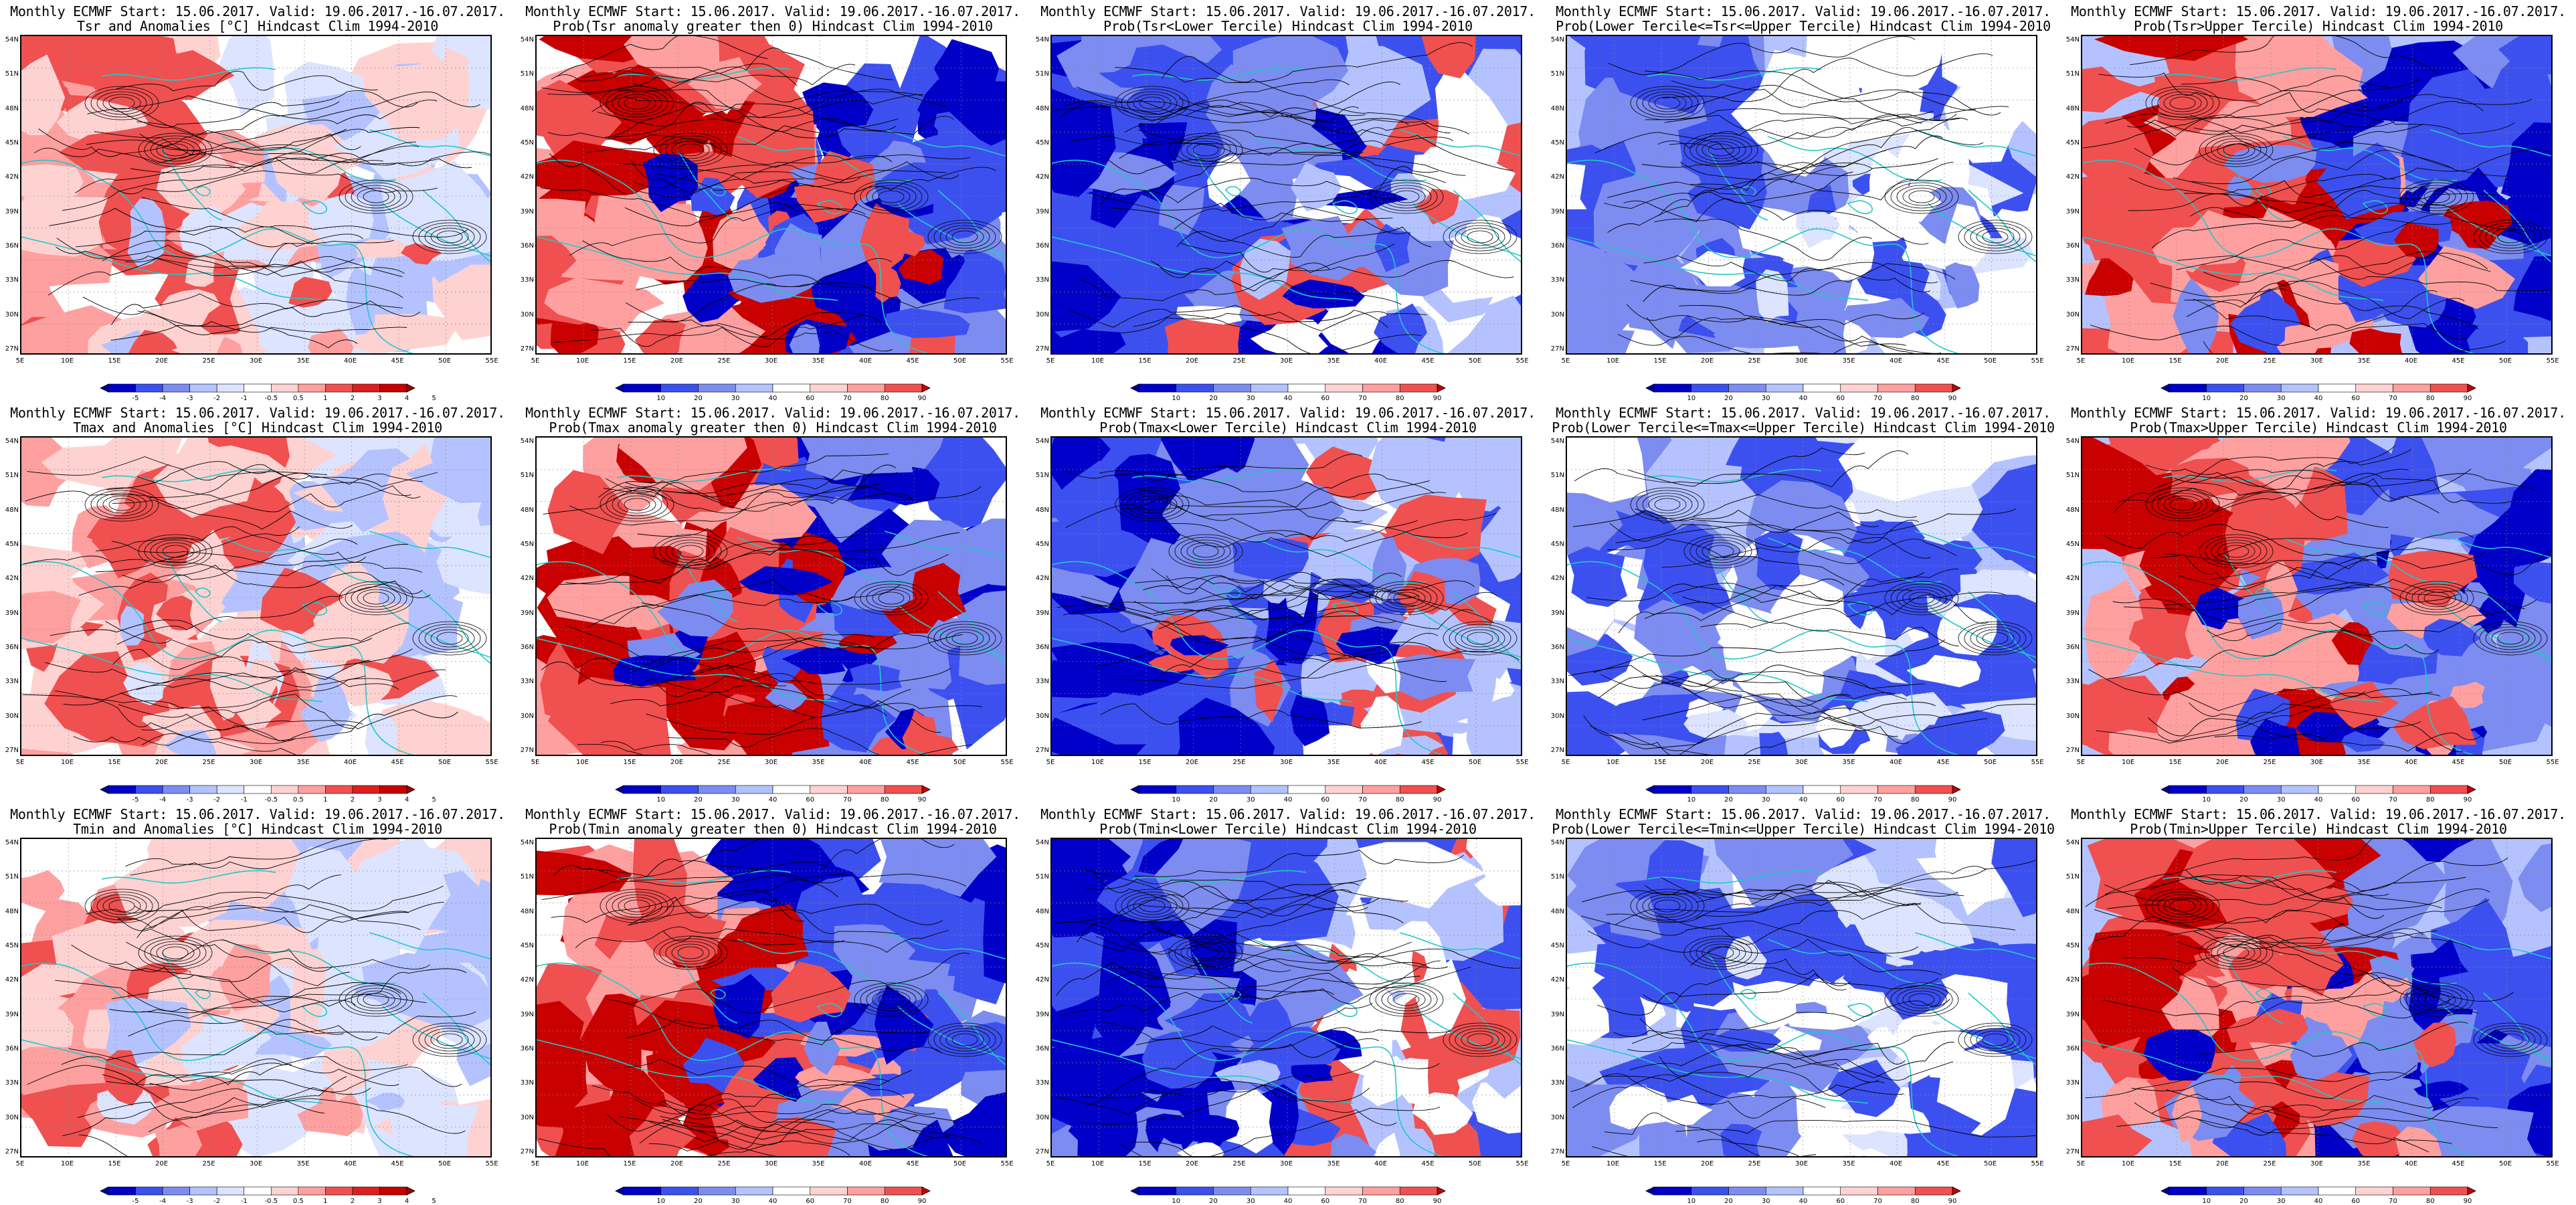 Image resolution: width=2576 pixels, height=1205 pixels. What do you see at coordinates (819, 361) in the screenshot?
I see `longitude-label: 35E` at bounding box center [819, 361].